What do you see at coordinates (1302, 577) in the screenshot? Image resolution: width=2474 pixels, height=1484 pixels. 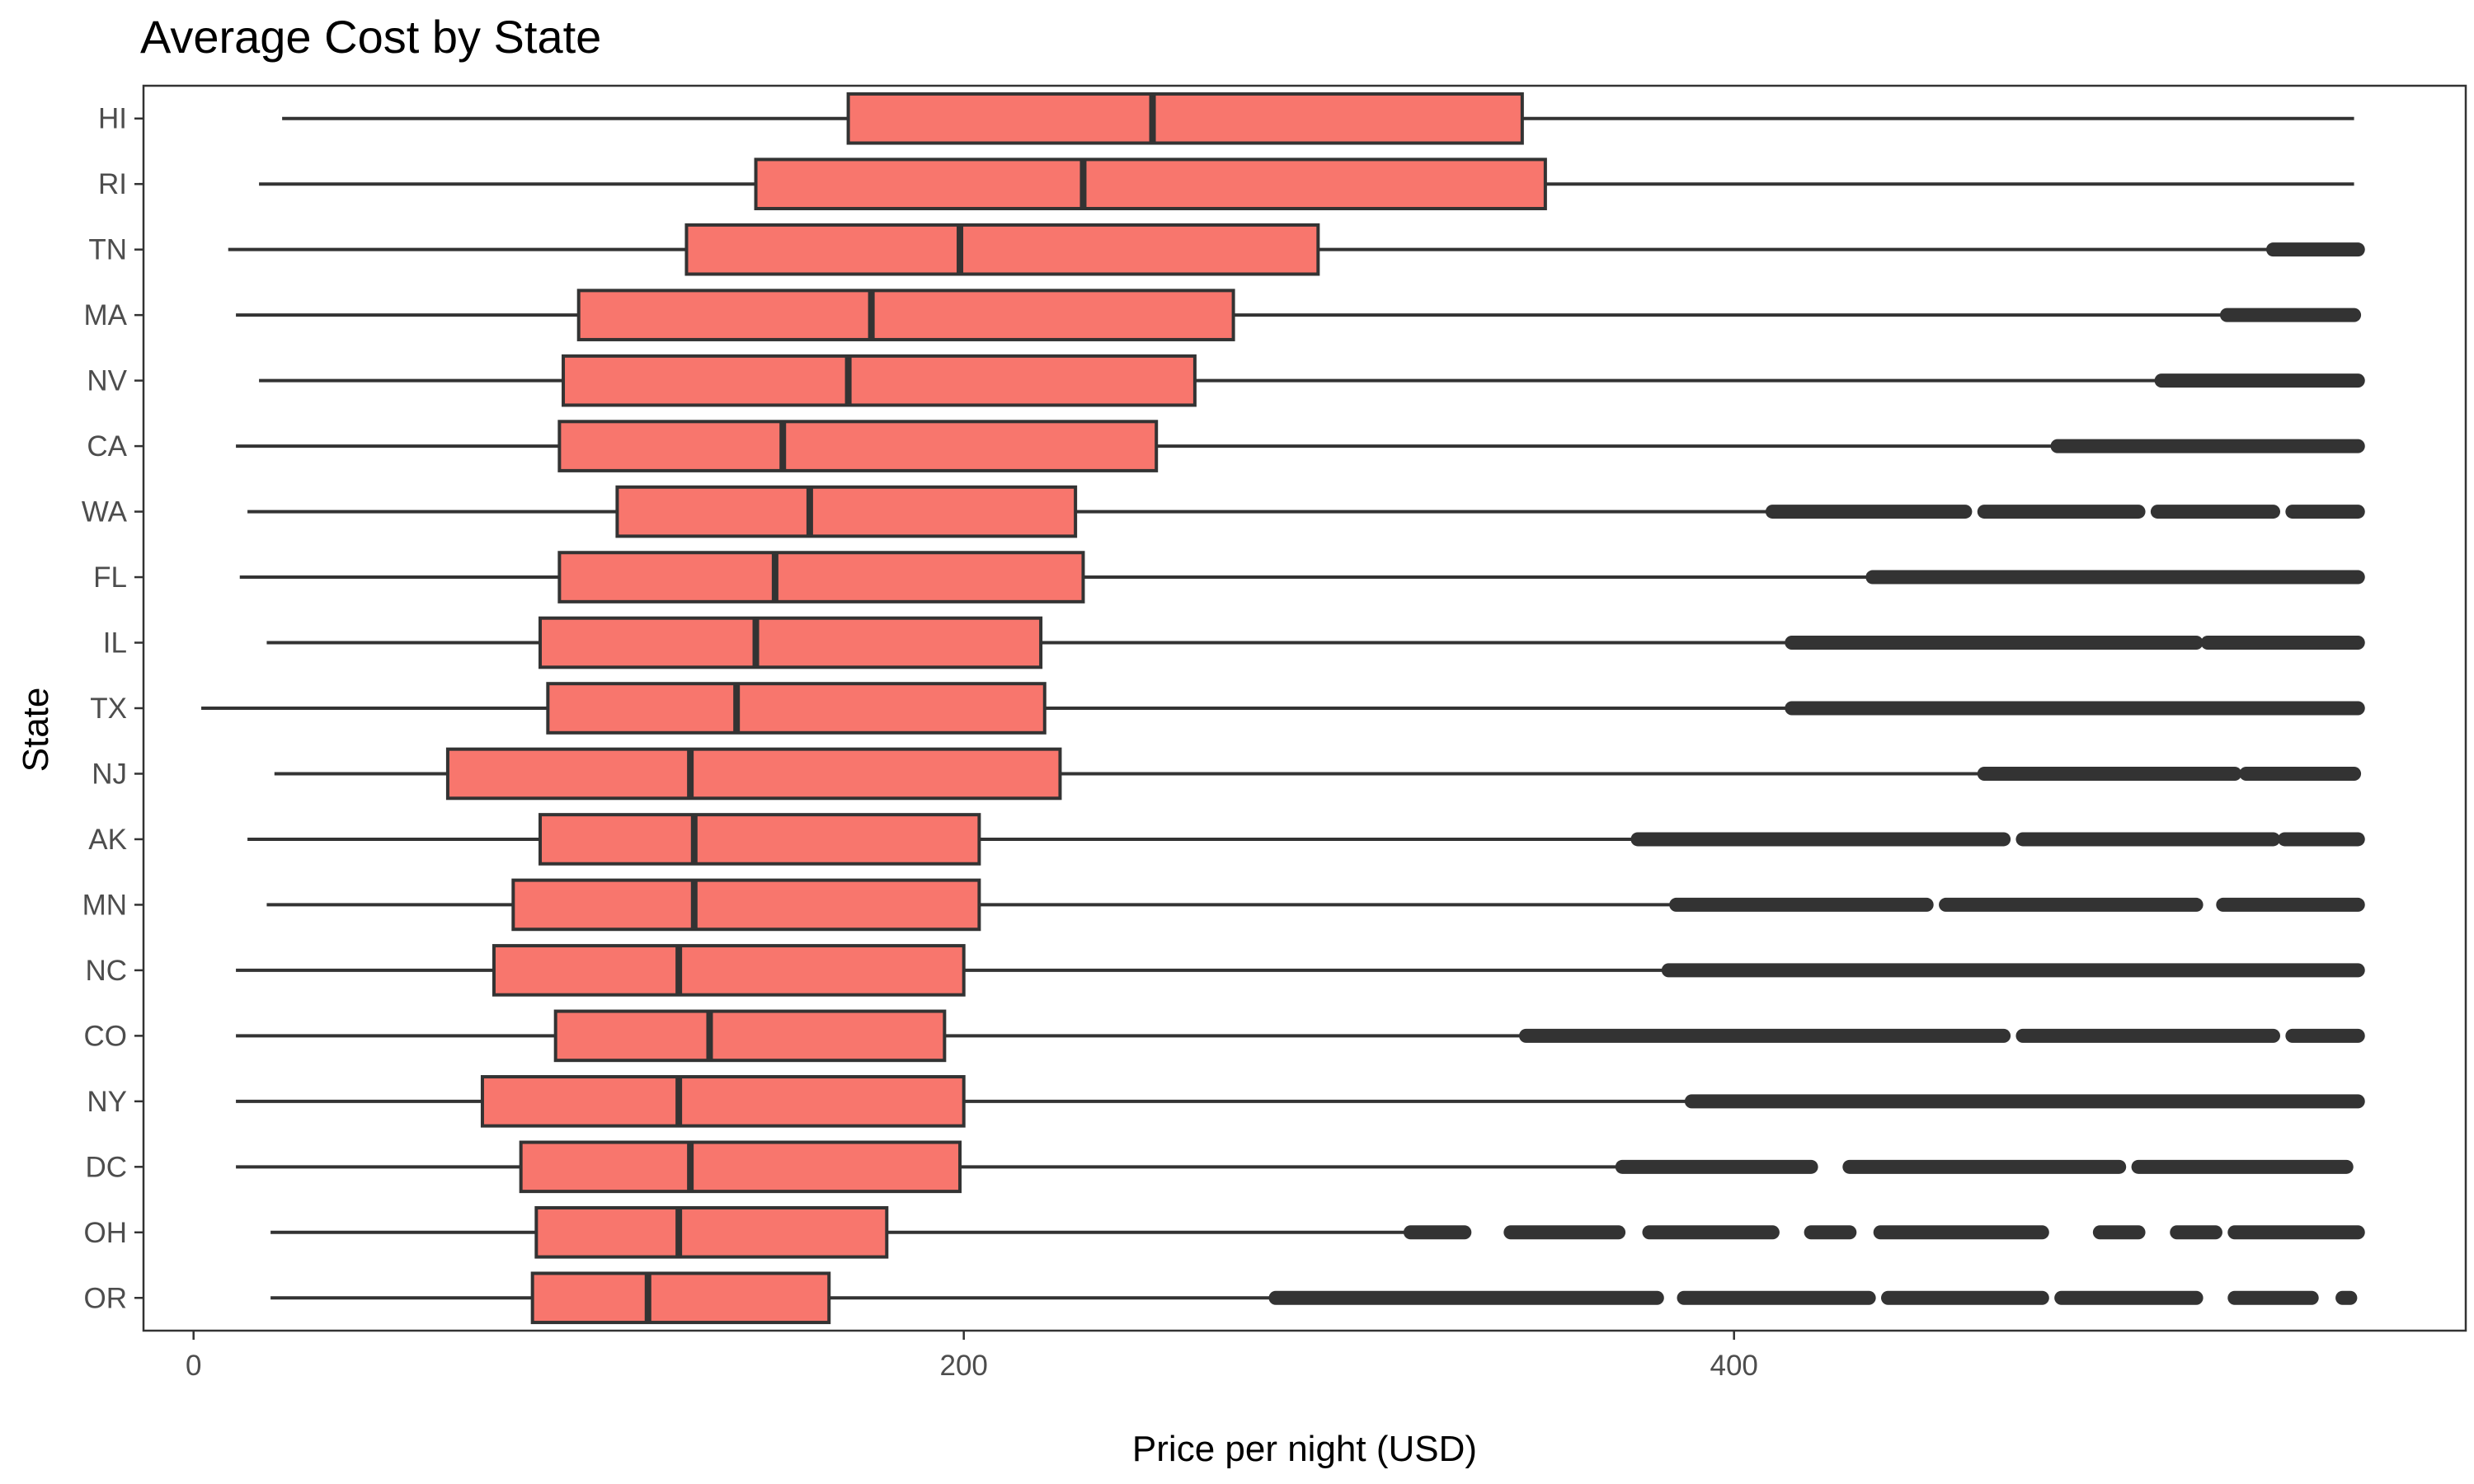 I see `box-fl` at bounding box center [1302, 577].